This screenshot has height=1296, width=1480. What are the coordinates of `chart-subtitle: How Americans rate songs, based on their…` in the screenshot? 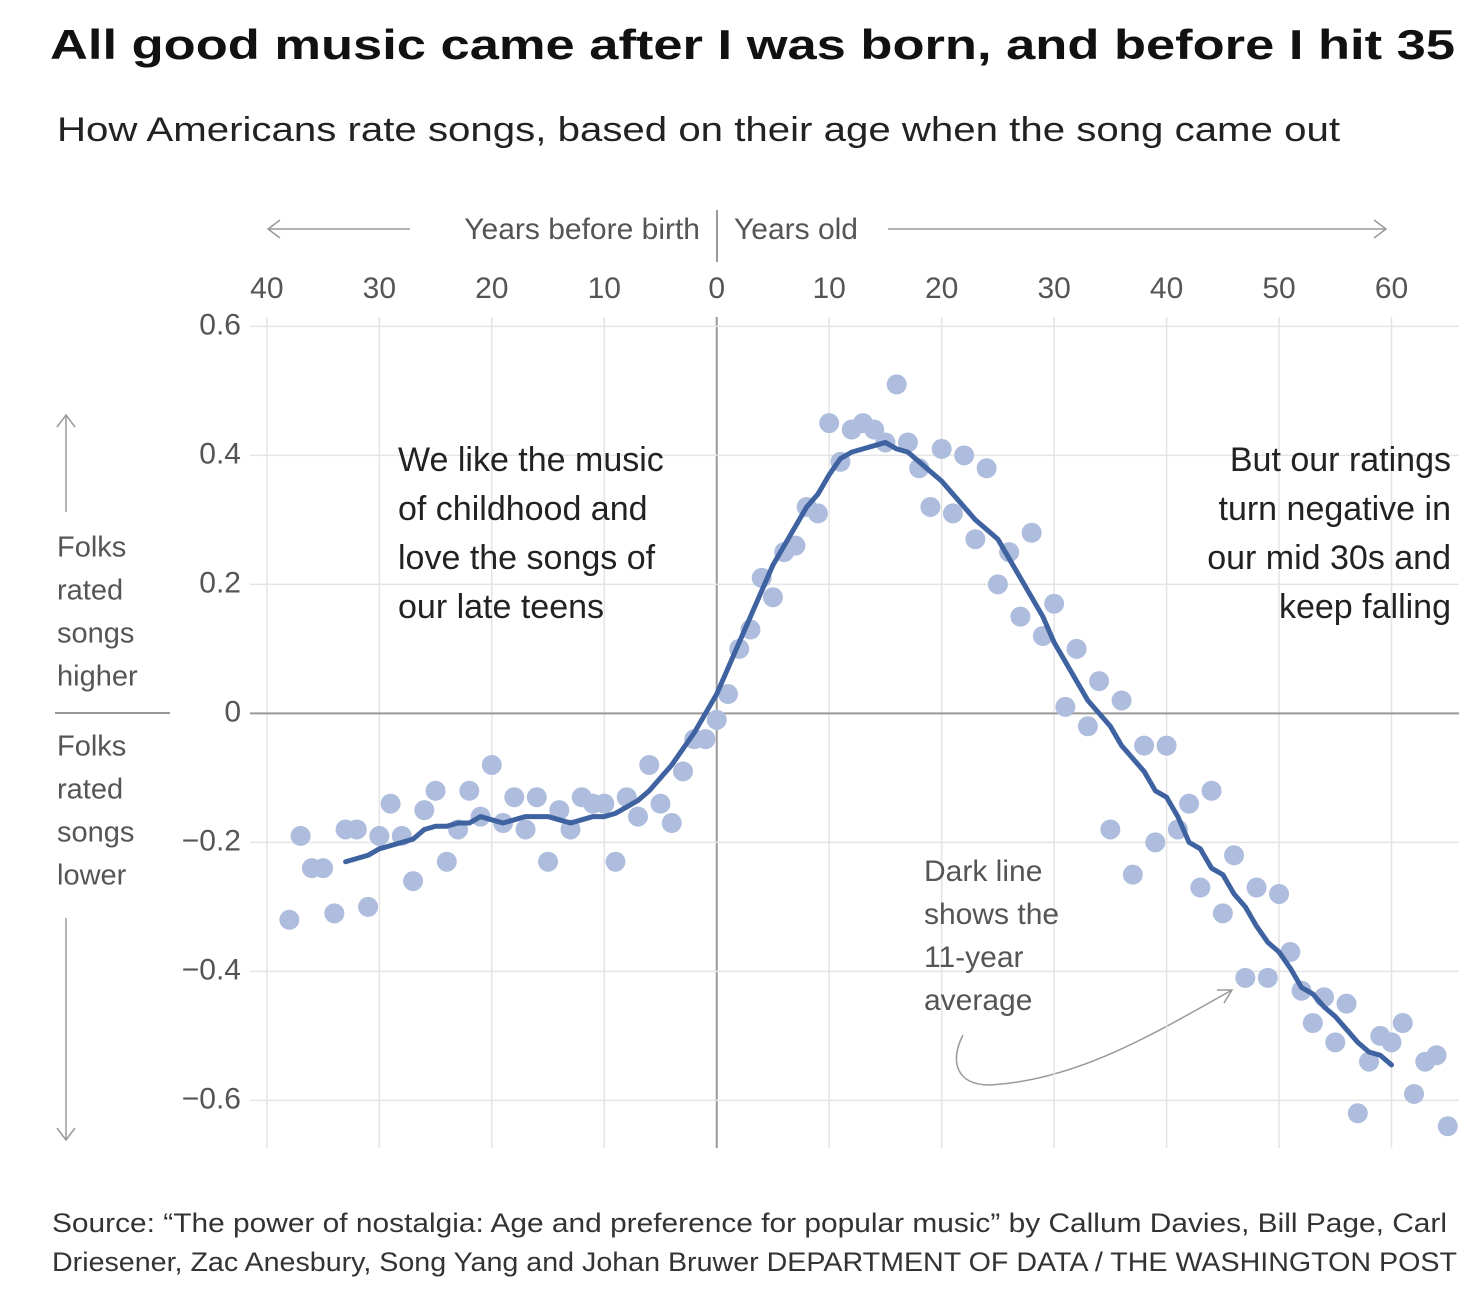 It's located at (699, 130).